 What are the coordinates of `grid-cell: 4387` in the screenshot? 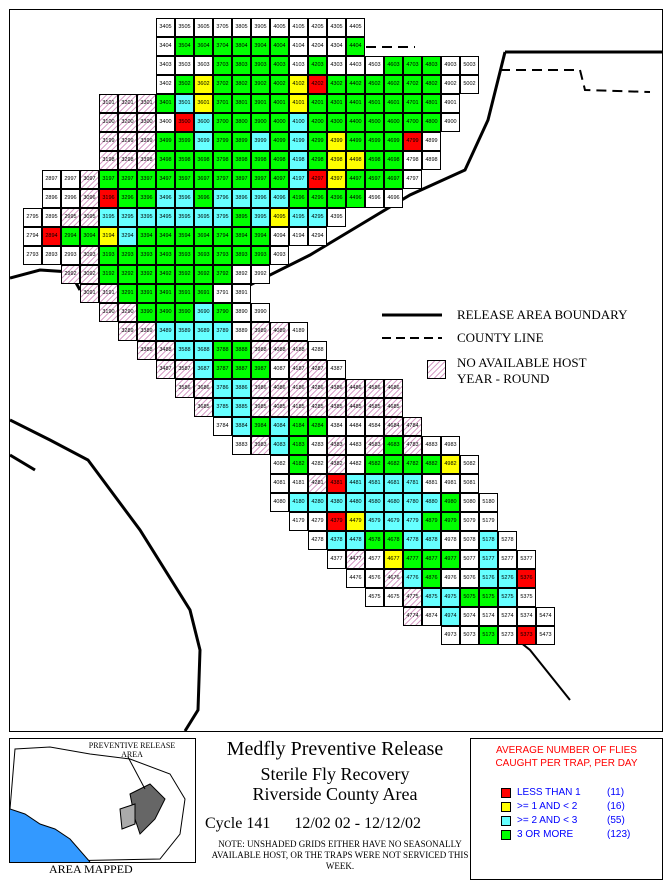 It's located at (336, 369).